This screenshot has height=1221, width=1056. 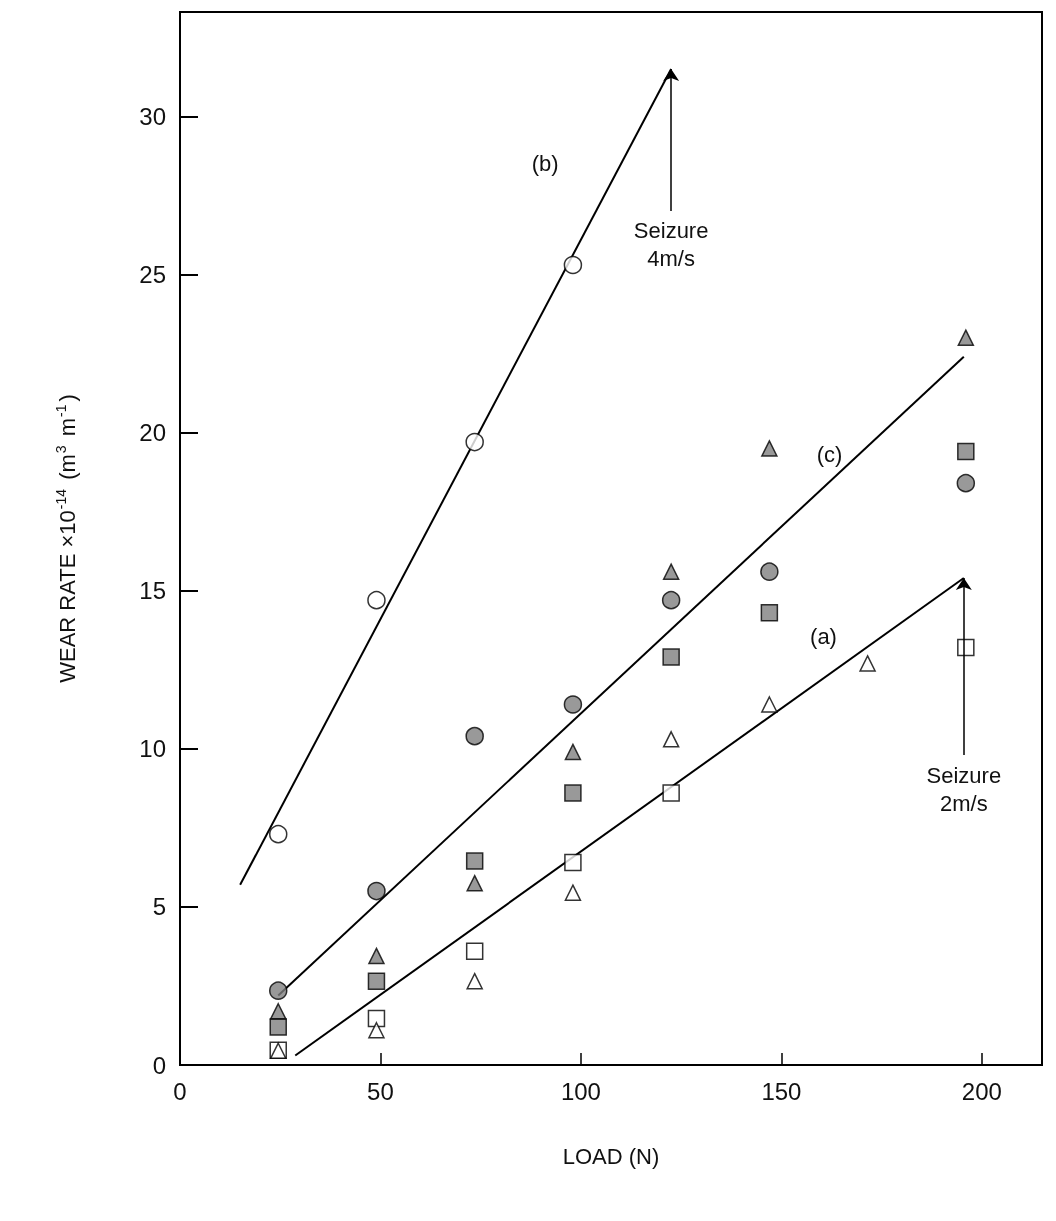 I want to click on x-tick-label: 50, so click(x=380, y=1091).